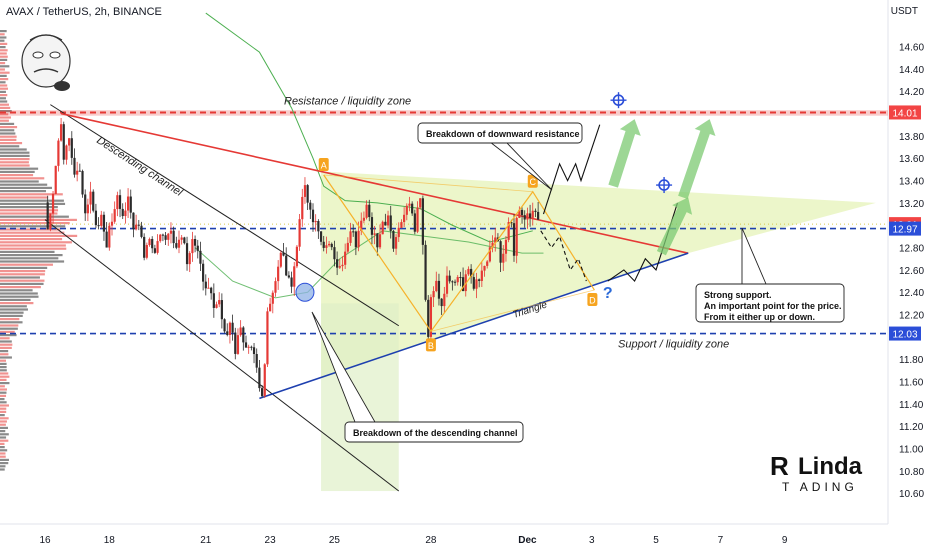  I want to click on wave-label: A, so click(324, 165).